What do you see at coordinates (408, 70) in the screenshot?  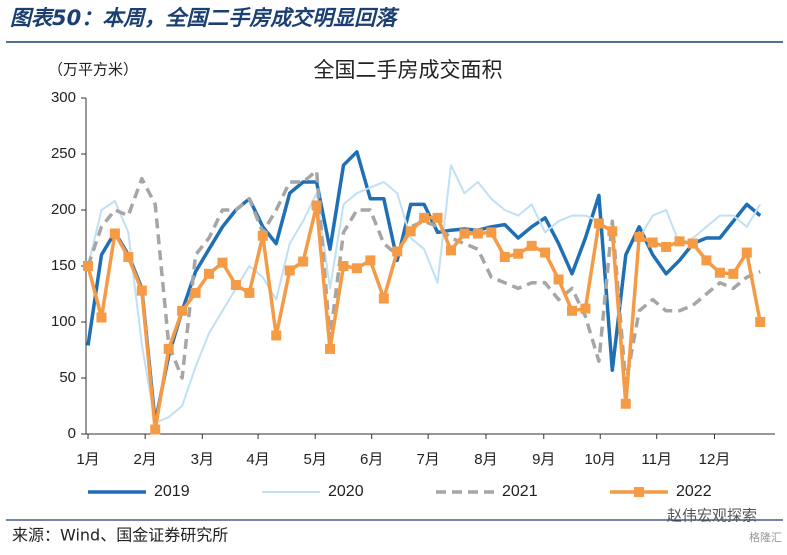 I see `chart-title: 全国二手房成交面积` at bounding box center [408, 70].